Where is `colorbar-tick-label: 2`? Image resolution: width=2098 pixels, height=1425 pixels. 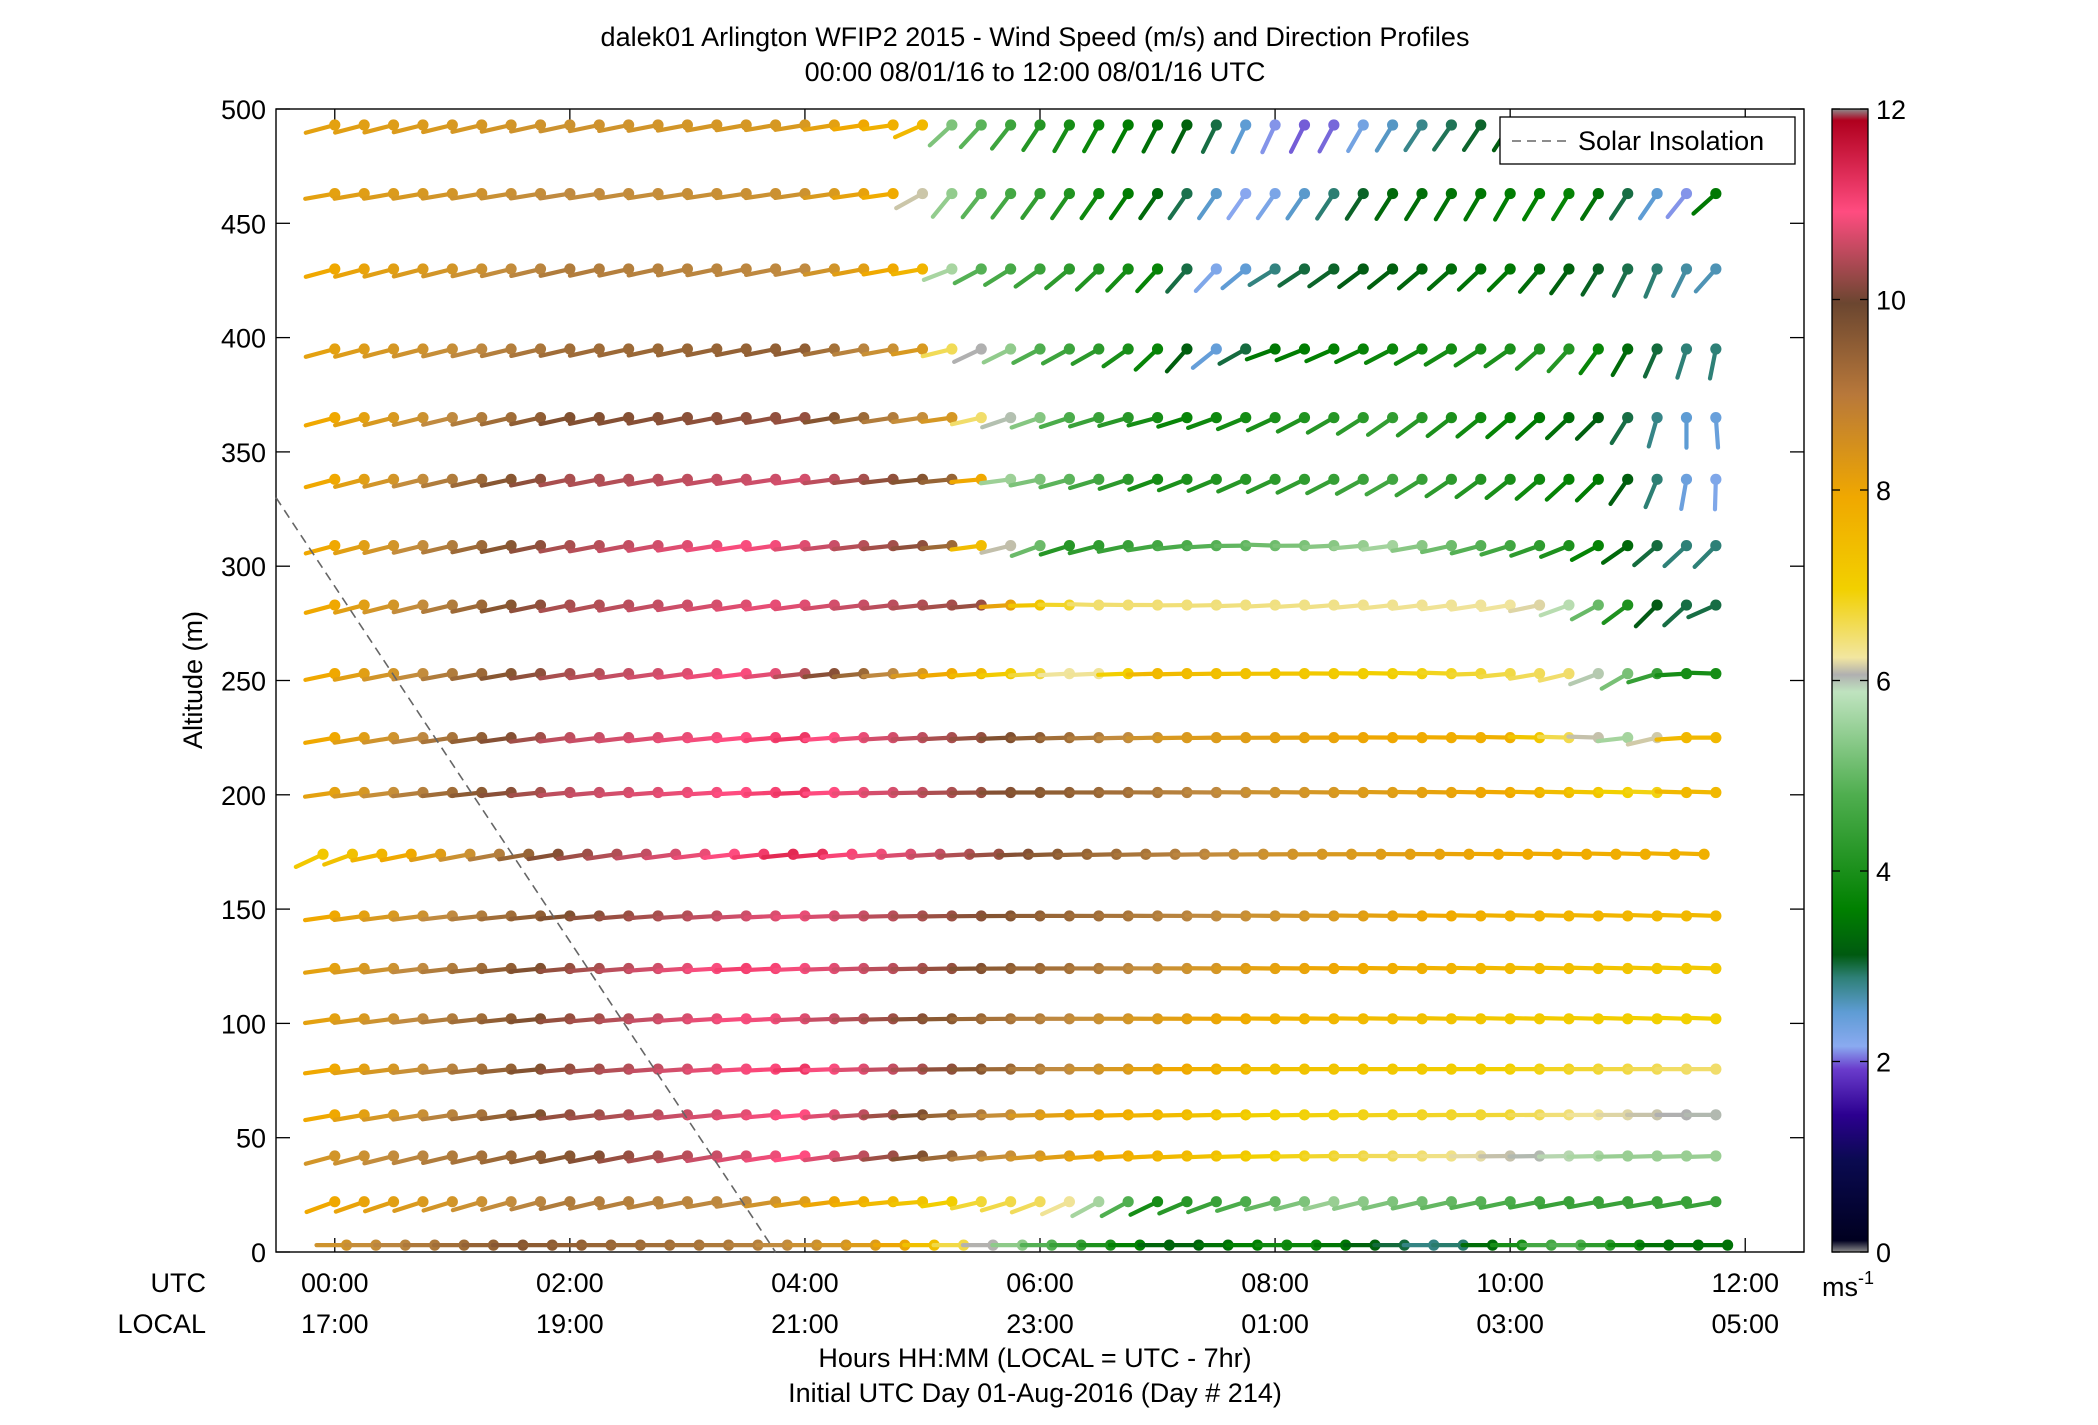 colorbar-tick-label: 2 is located at coordinates (1883, 1063).